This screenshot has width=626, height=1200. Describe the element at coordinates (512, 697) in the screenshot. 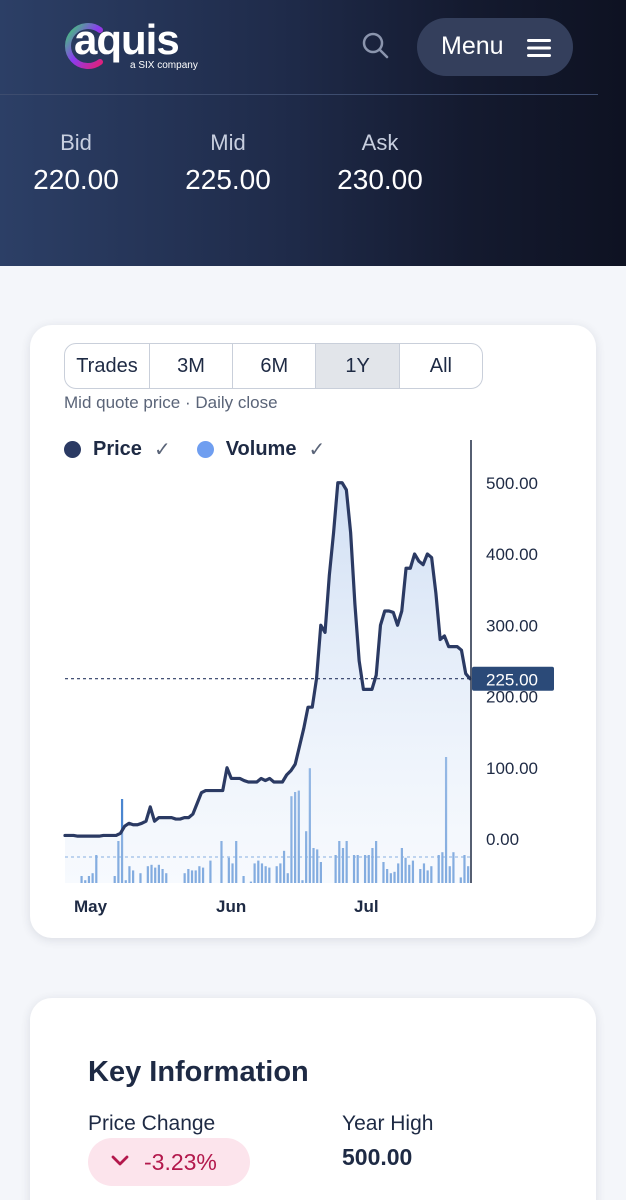

I see `y-tick-label: 200.00` at that location.